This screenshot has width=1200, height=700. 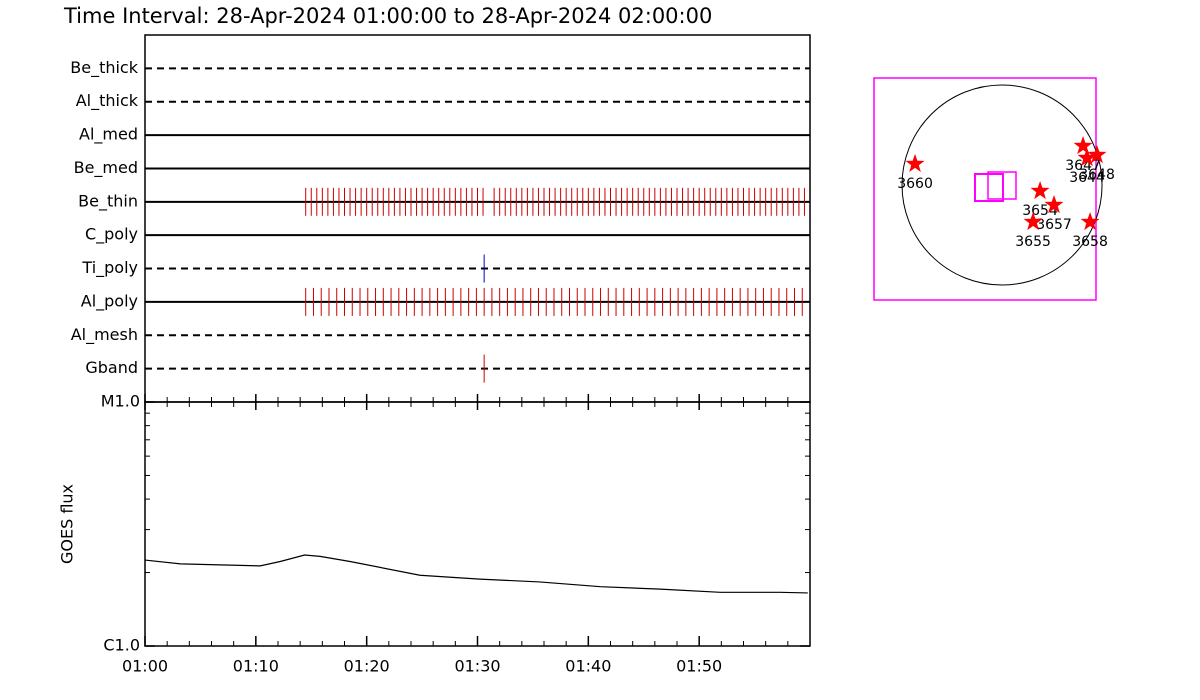 I want to click on x-tick-label: 01:50, so click(x=699, y=666).